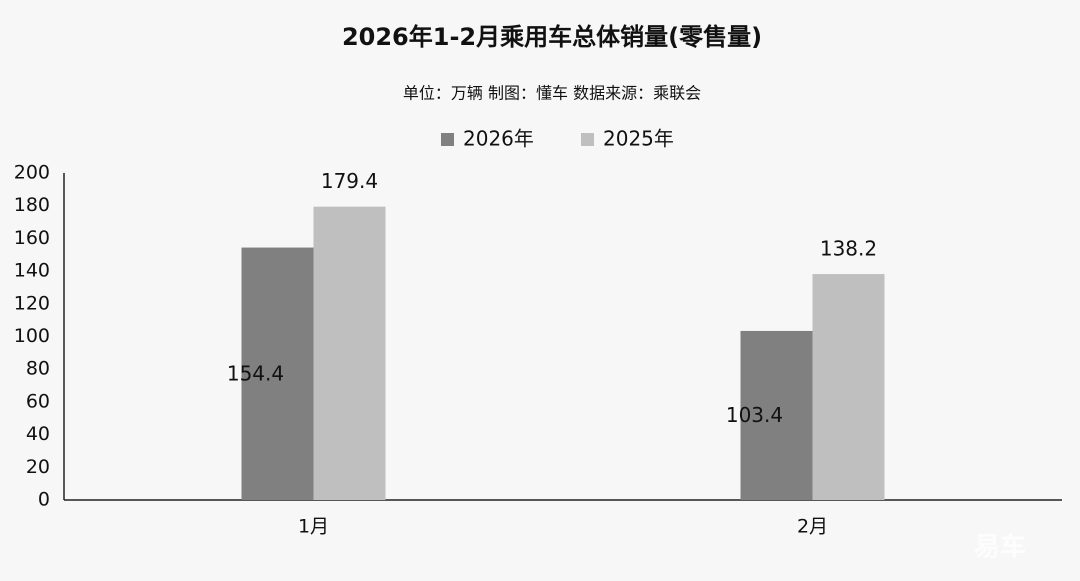 This screenshot has width=1080, height=581. Describe the element at coordinates (32, 173) in the screenshot. I see `y-tick-label: 200` at that location.